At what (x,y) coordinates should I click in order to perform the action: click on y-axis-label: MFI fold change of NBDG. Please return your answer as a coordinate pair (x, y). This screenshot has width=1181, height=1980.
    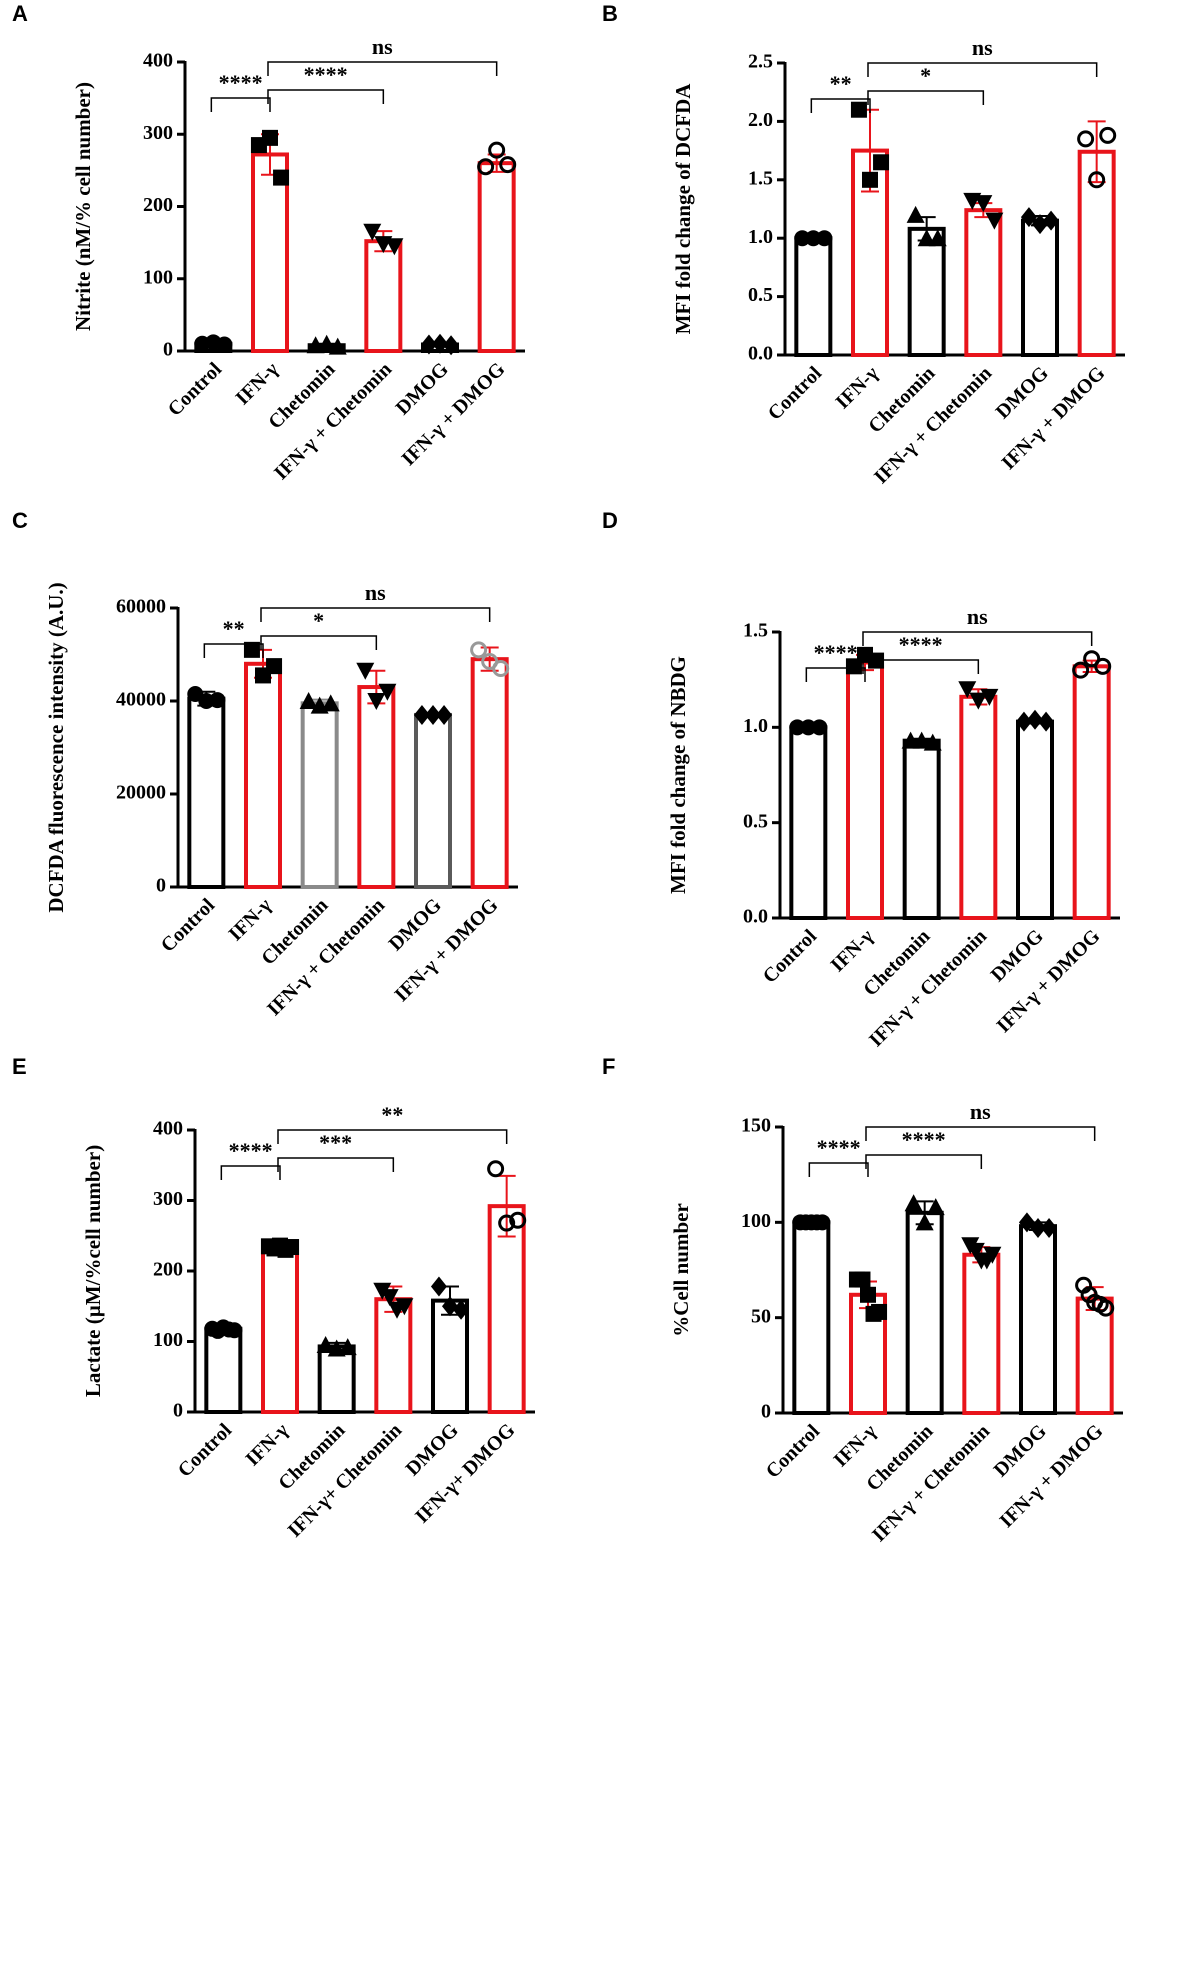
    Looking at the image, I should click on (678, 775).